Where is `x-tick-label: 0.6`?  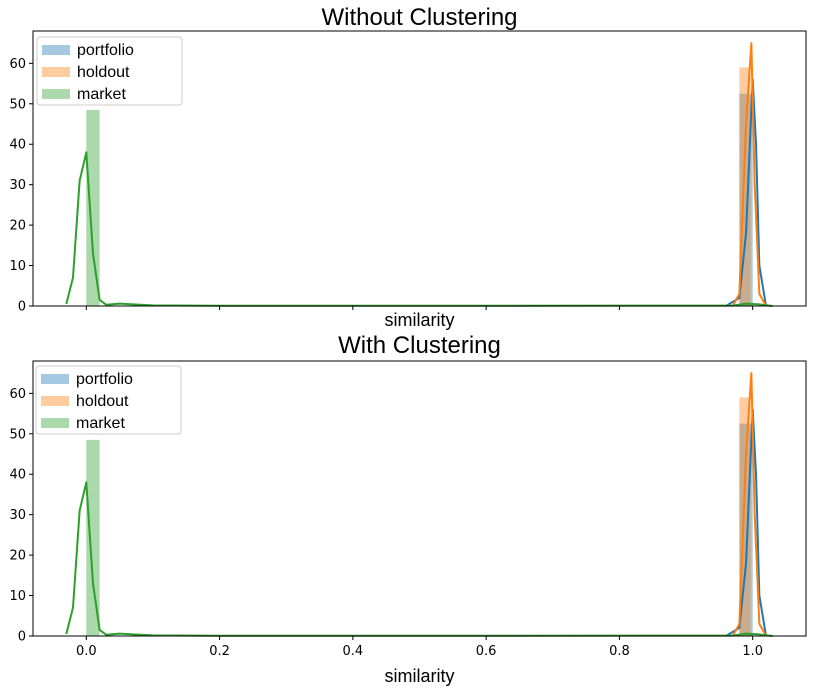
x-tick-label: 0.6 is located at coordinates (486, 651).